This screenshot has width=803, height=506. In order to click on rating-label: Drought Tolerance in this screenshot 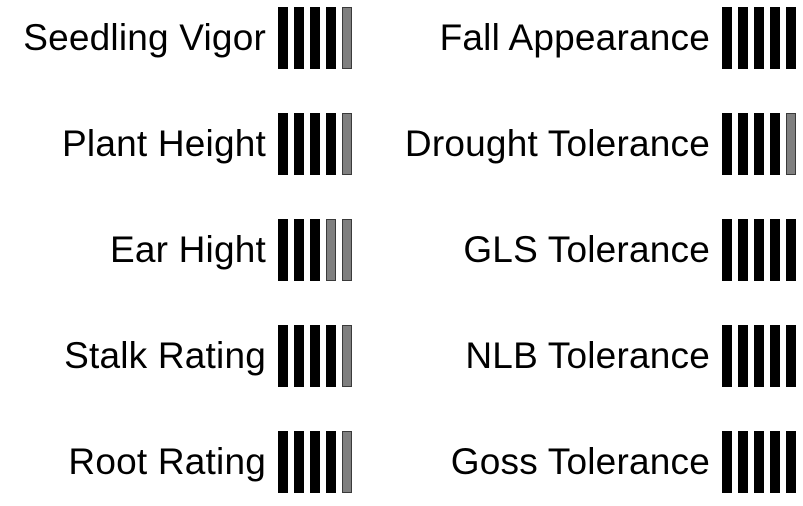, I will do `click(557, 143)`.